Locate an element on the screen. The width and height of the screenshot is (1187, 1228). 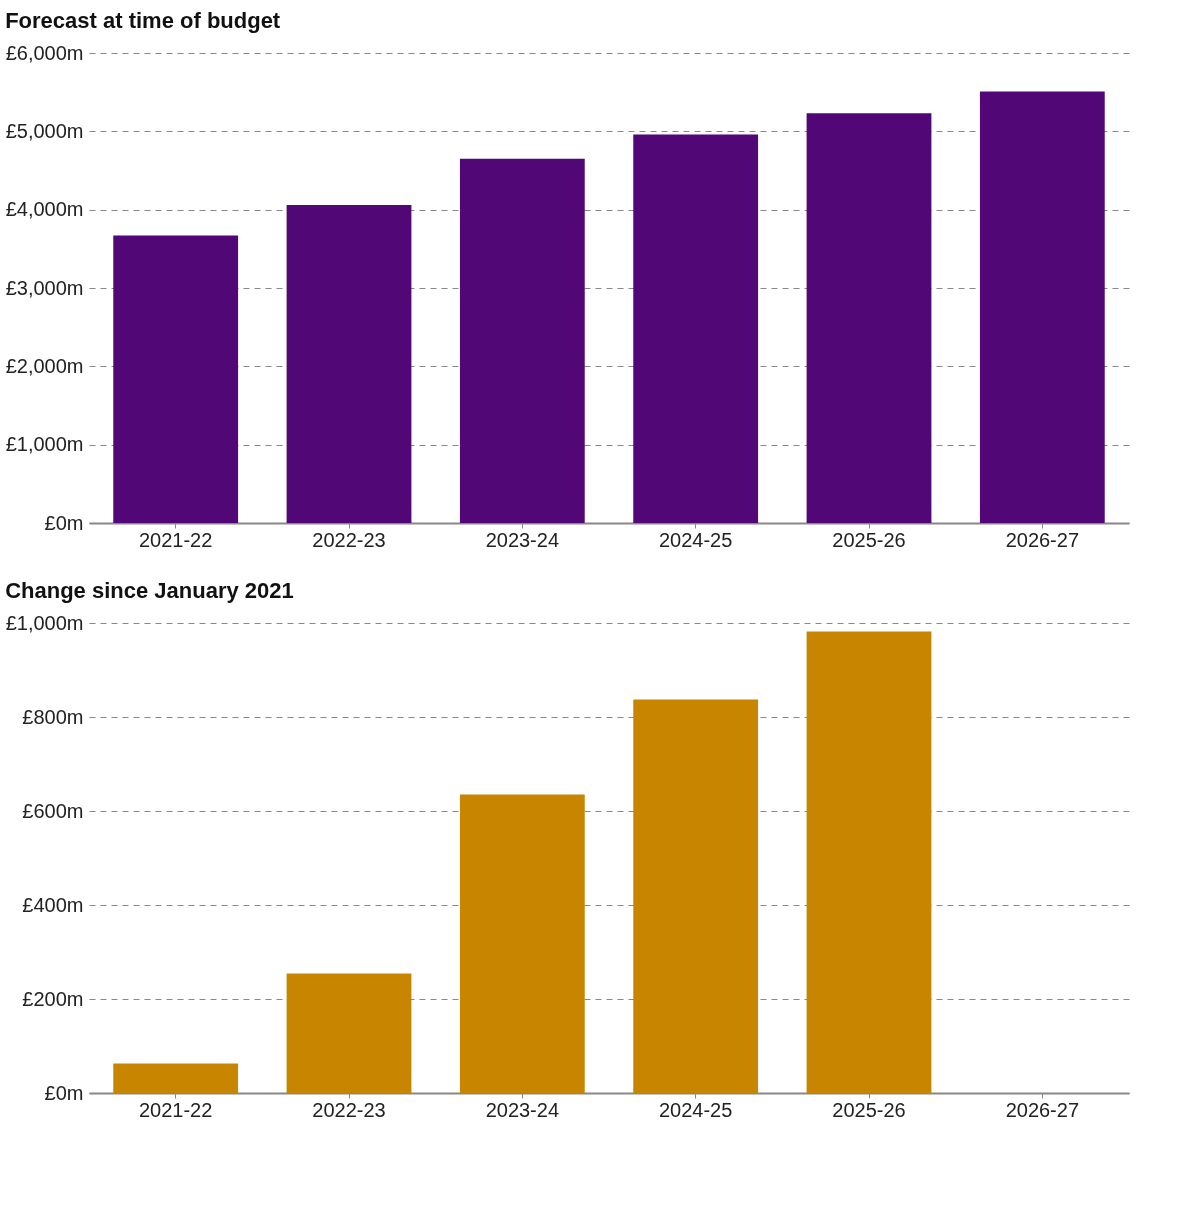
y-tick-label: £6,000m is located at coordinates (44, 52).